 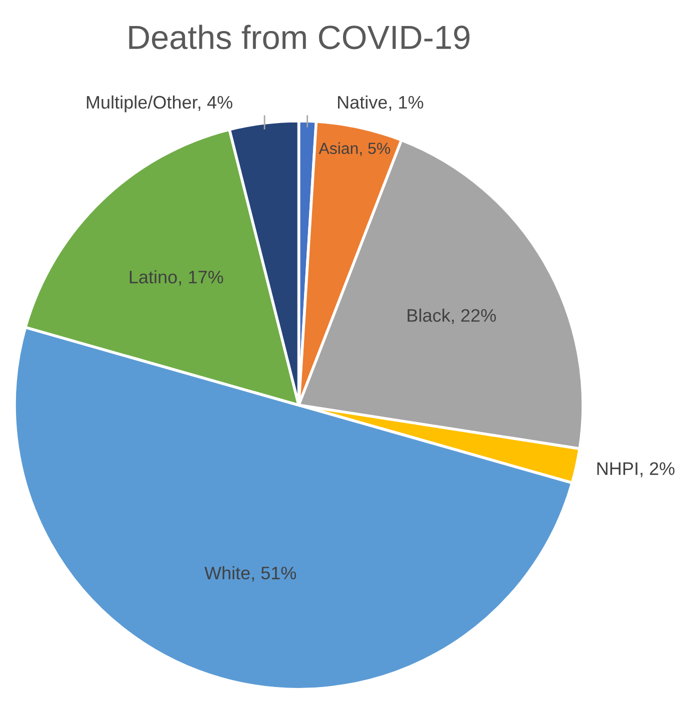 I want to click on slice-label: NHPI, 2%, so click(x=635, y=470).